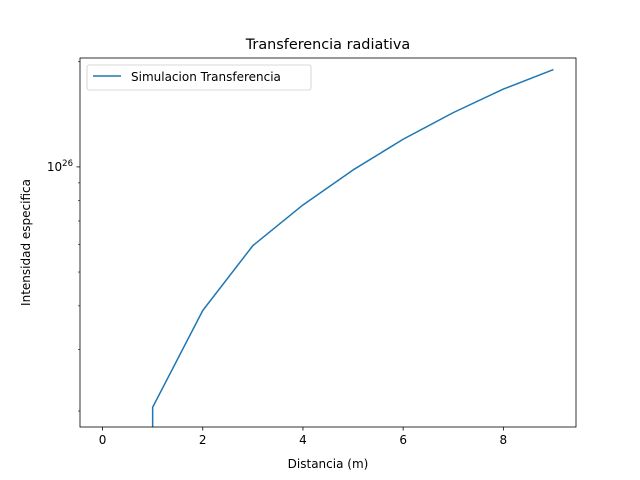 This screenshot has height=480, width=640. I want to click on x-tick-label: 0, so click(103, 440).